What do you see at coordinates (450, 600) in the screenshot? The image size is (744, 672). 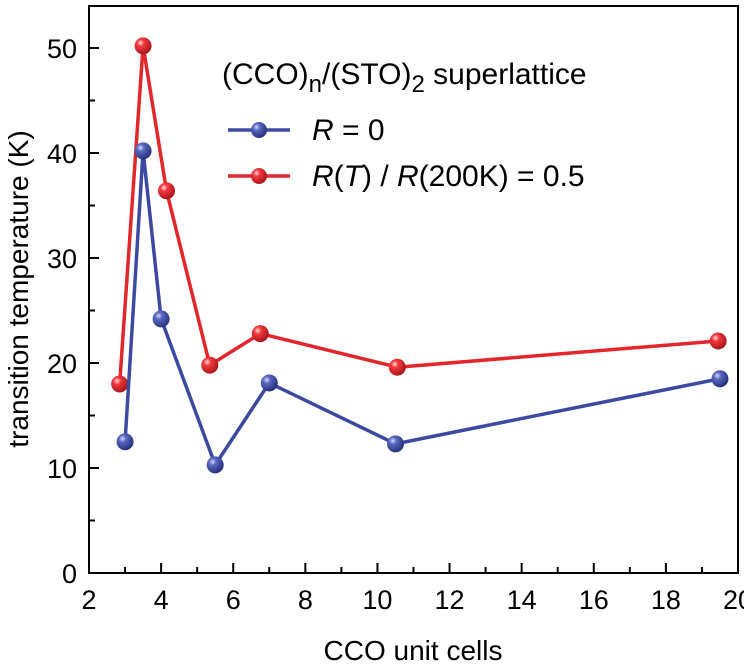 I see `x-tick-label: 12` at bounding box center [450, 600].